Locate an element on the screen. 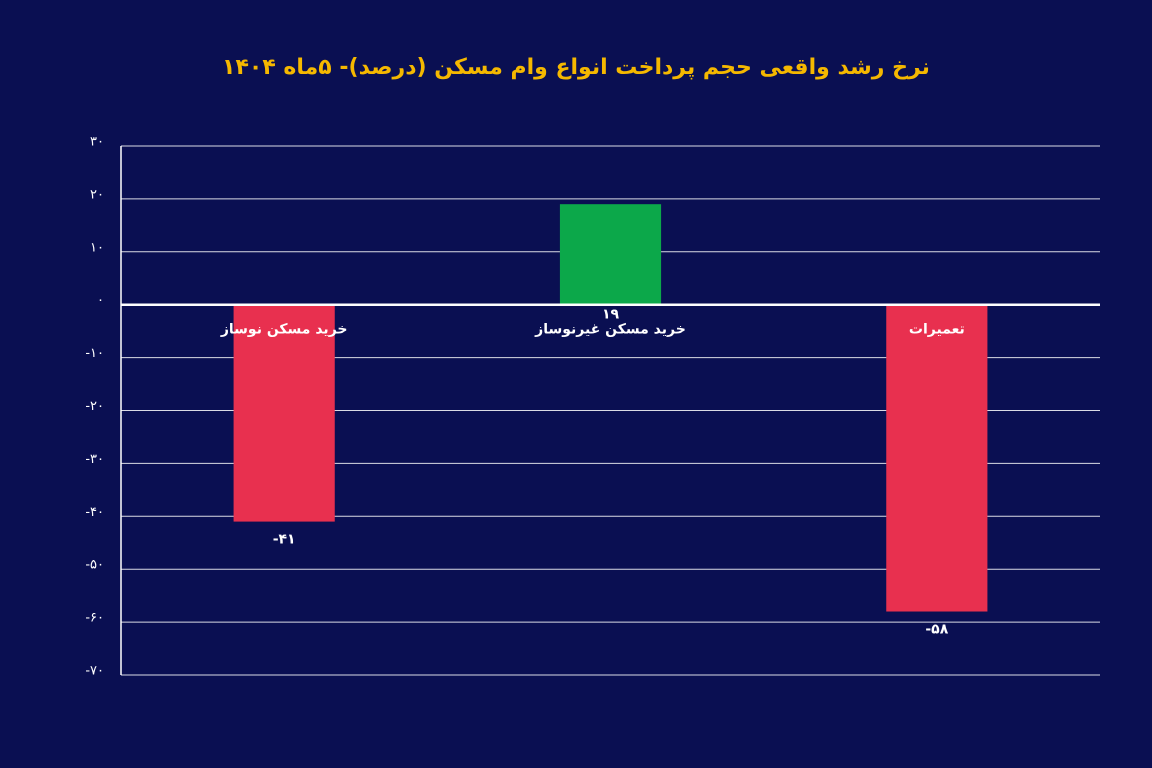  y-tick-label: -۶۰ is located at coordinates (94, 618).